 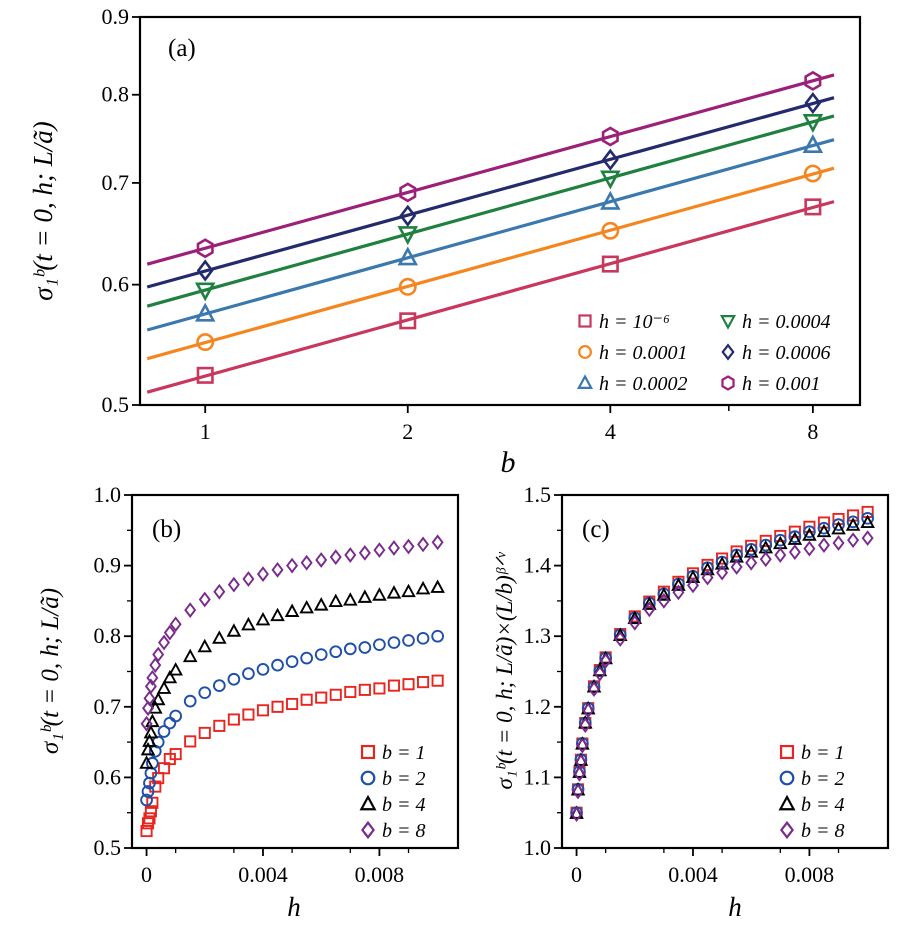 I want to click on y-tick-label: 1.5, so click(x=538, y=494).